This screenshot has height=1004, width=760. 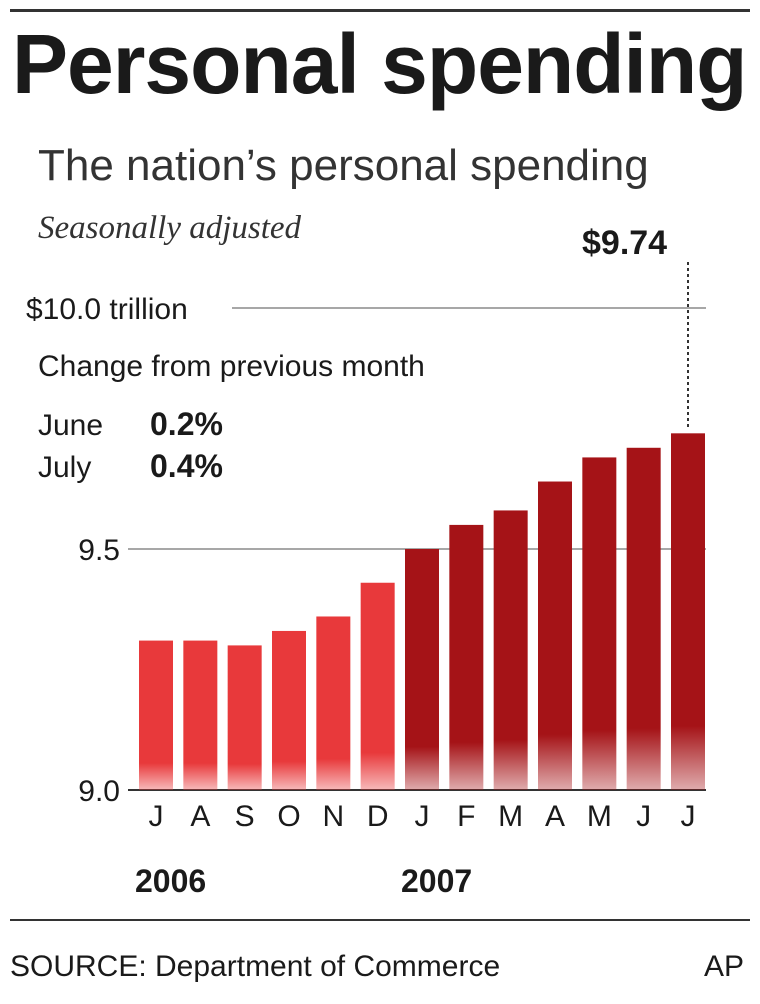 I want to click on change-month: July, so click(x=65, y=467).